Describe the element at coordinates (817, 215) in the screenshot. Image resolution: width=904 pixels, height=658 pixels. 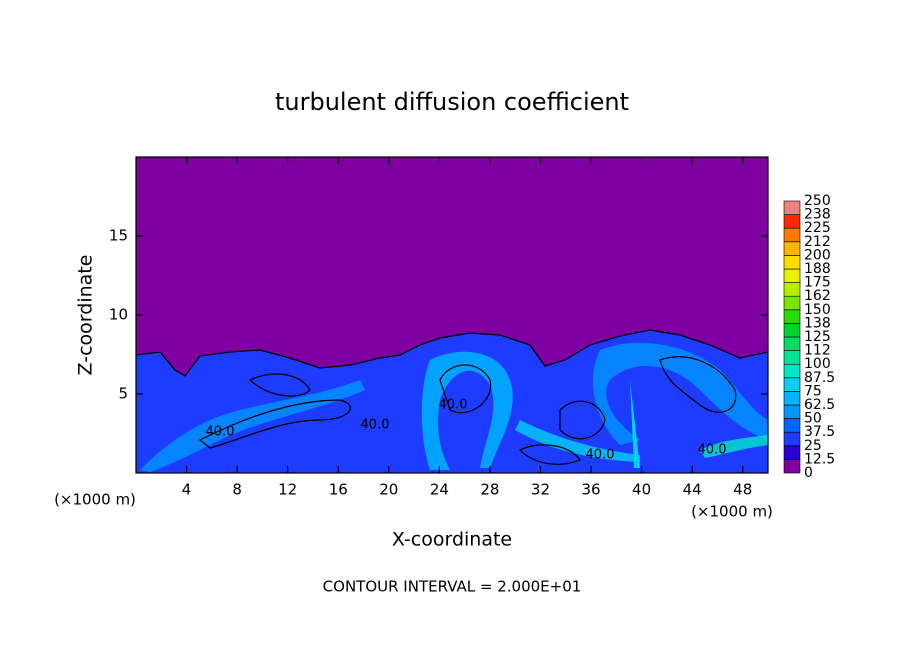
I see `colorbar-label: 238` at that location.